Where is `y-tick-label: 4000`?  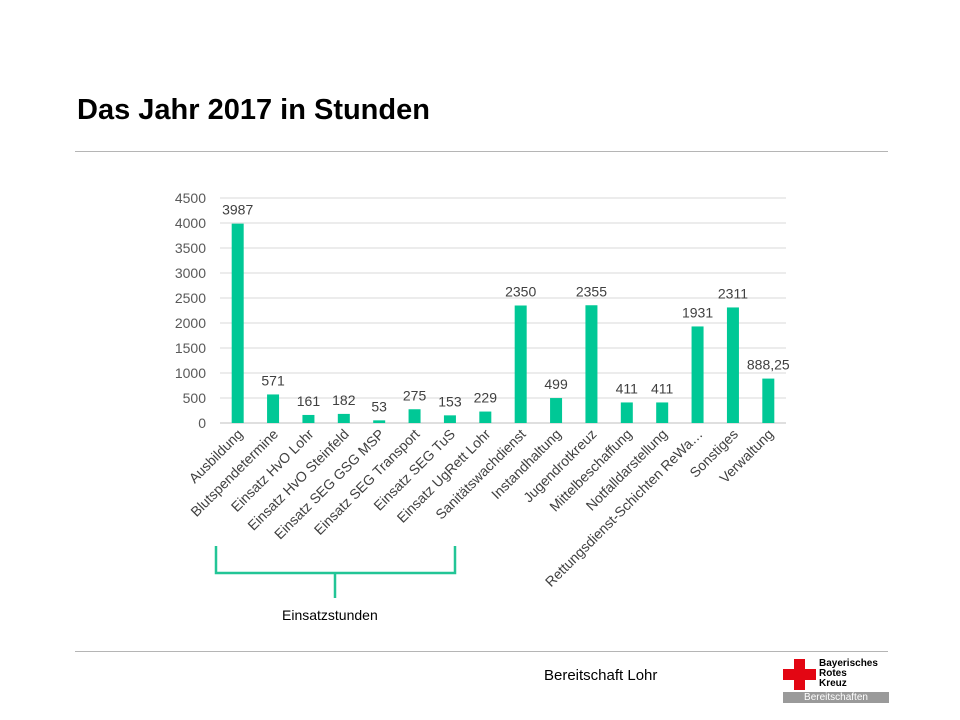 y-tick-label: 4000 is located at coordinates (190, 223).